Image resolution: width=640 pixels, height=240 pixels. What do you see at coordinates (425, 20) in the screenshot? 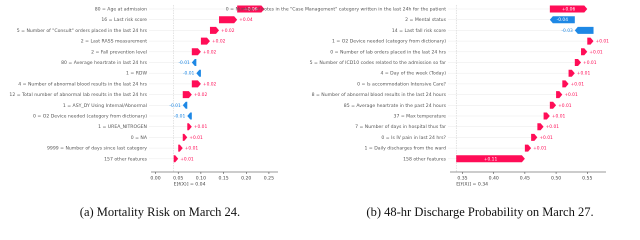
I see `feature-label: 2 = Mental status` at bounding box center [425, 20].